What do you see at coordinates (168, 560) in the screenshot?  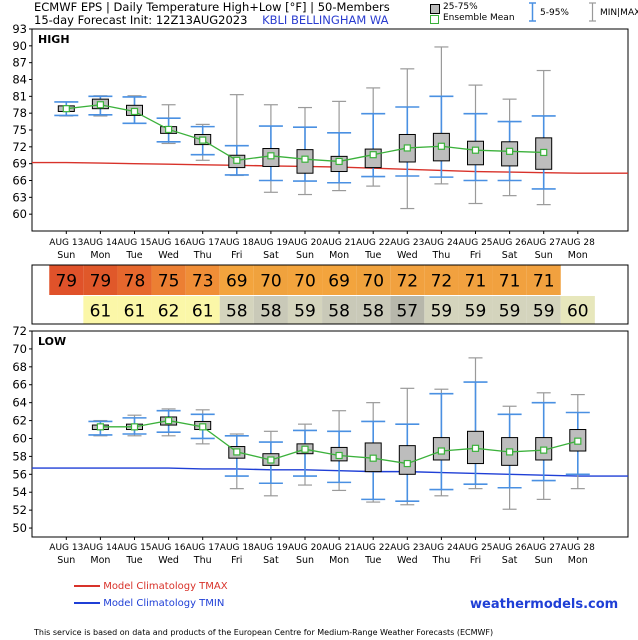 I see `low-xtick-weekday-label: Wed` at bounding box center [168, 560].